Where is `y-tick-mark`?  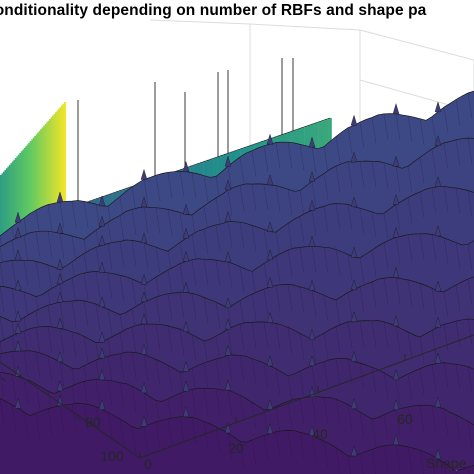
y-tick-mark is located at coordinates (78, 418).